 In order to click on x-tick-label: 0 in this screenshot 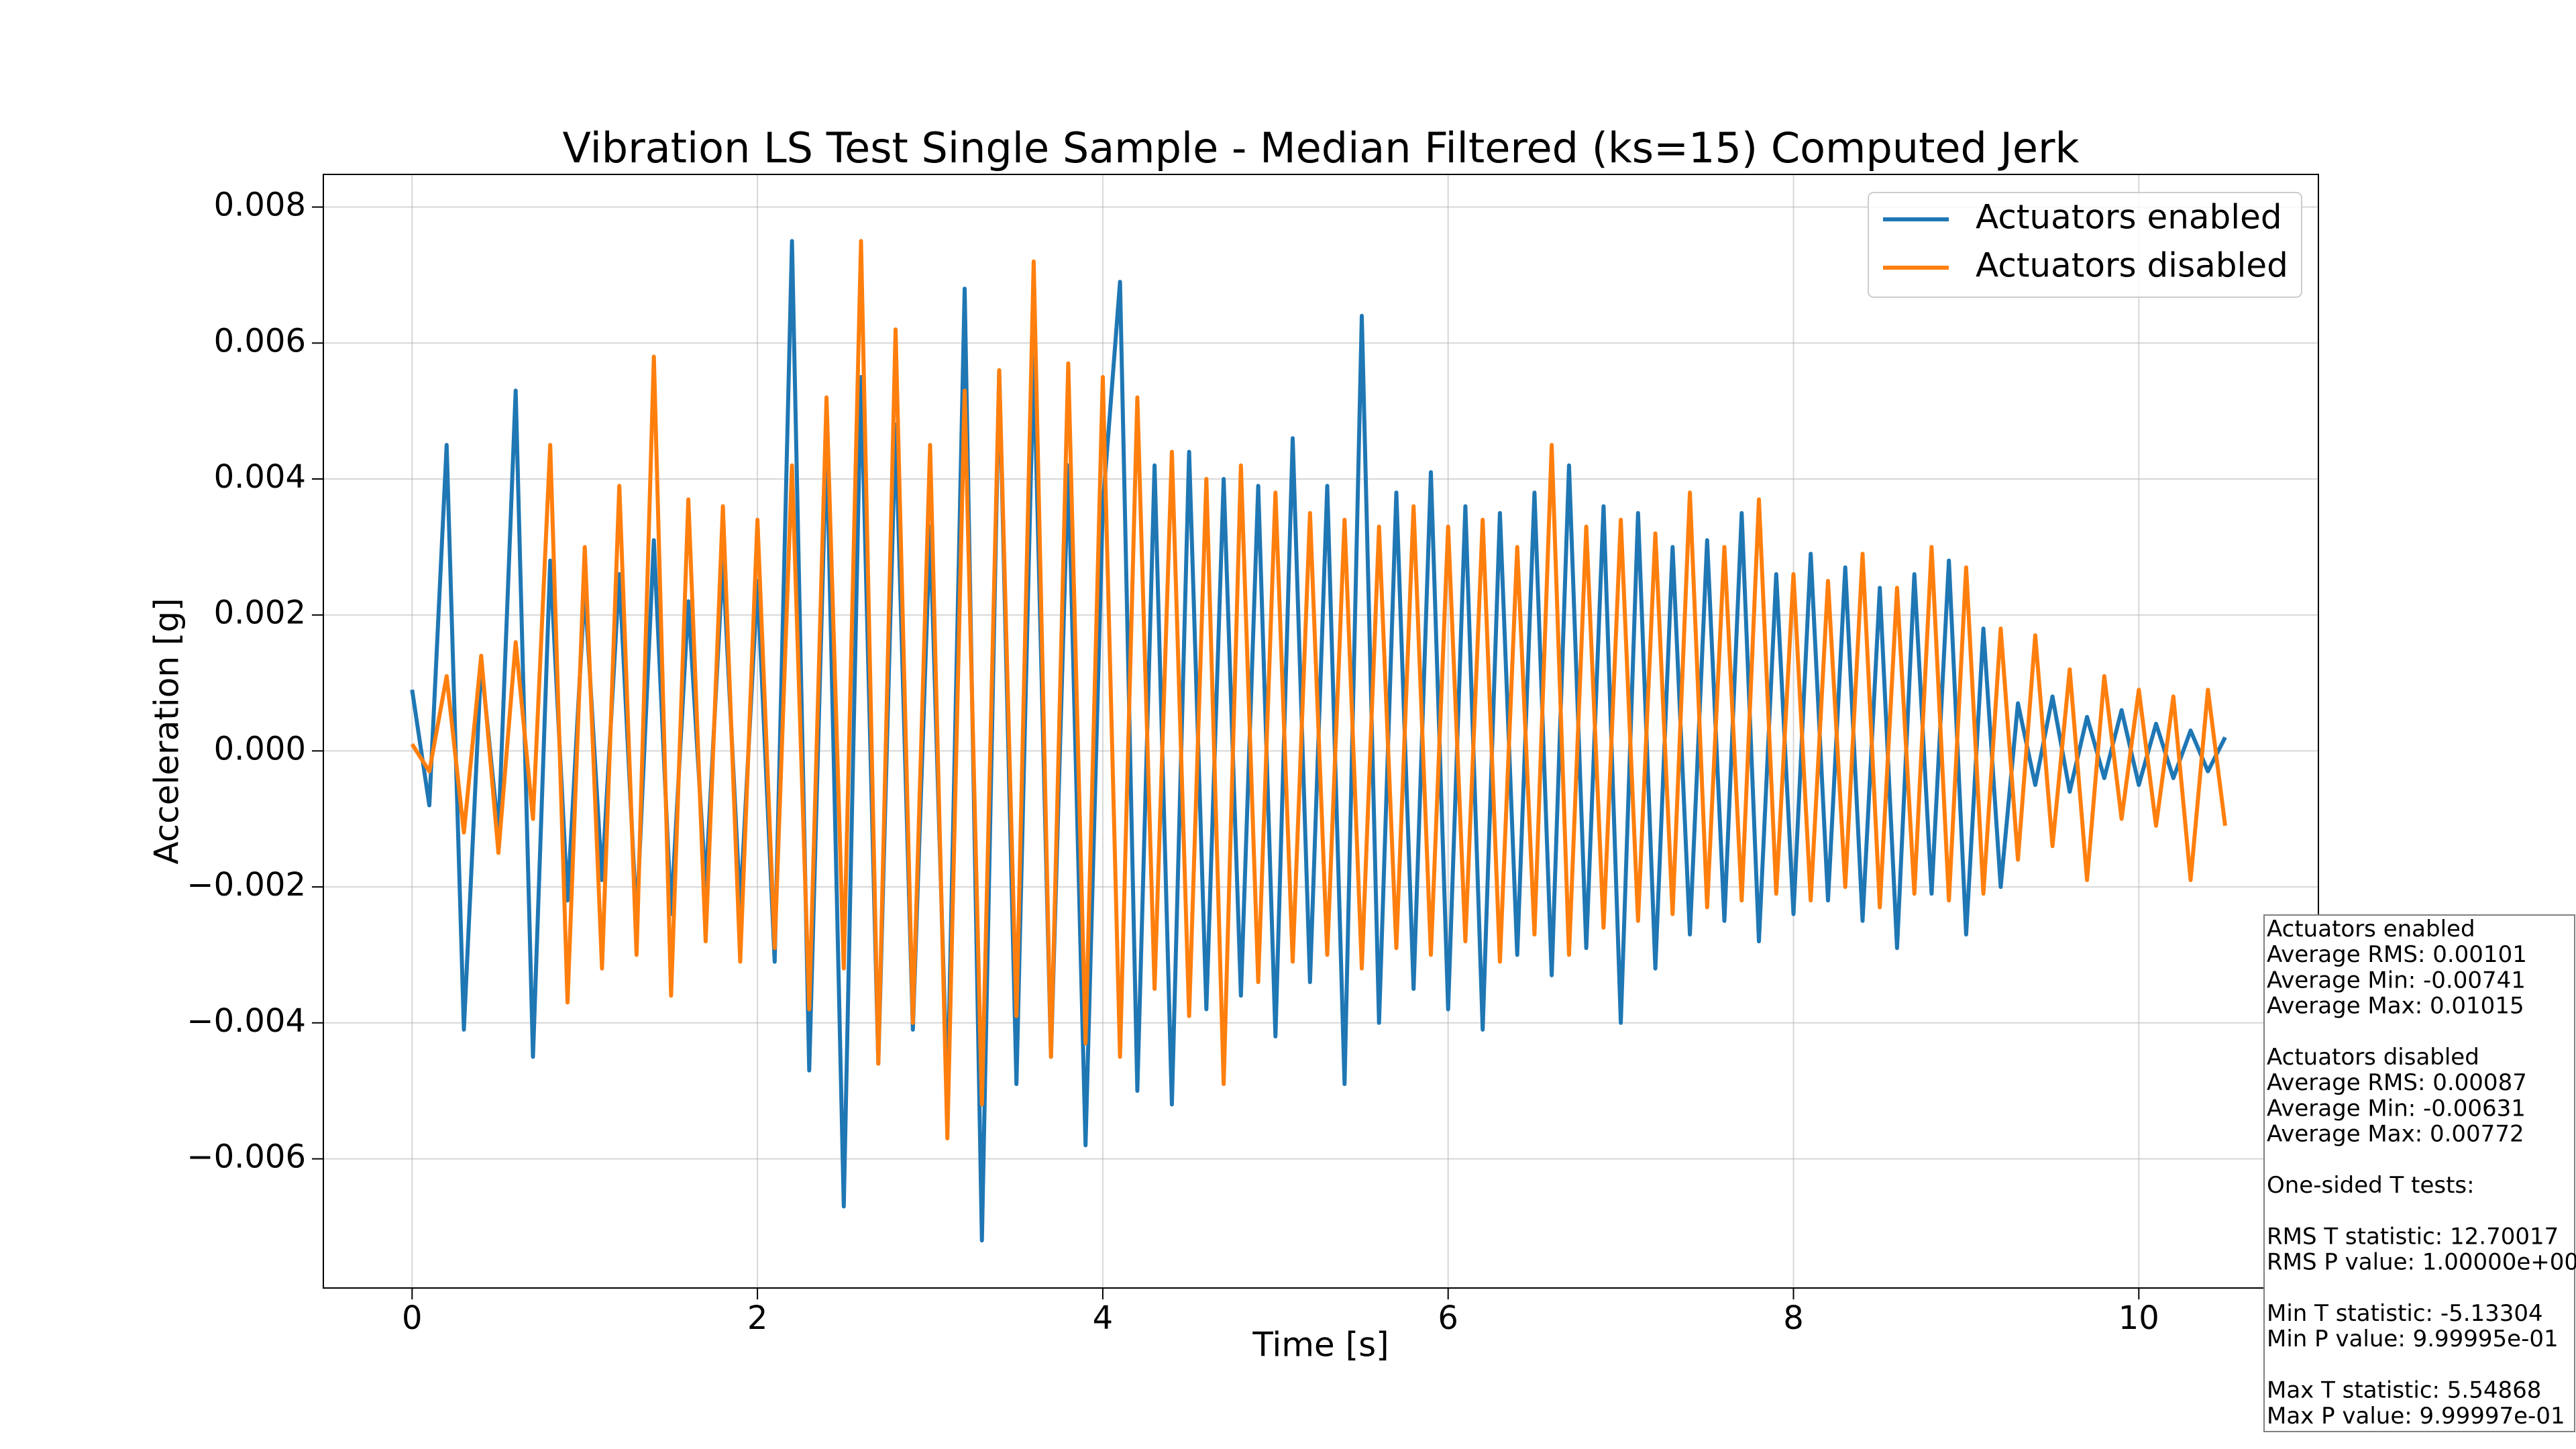, I will do `click(412, 1318)`.